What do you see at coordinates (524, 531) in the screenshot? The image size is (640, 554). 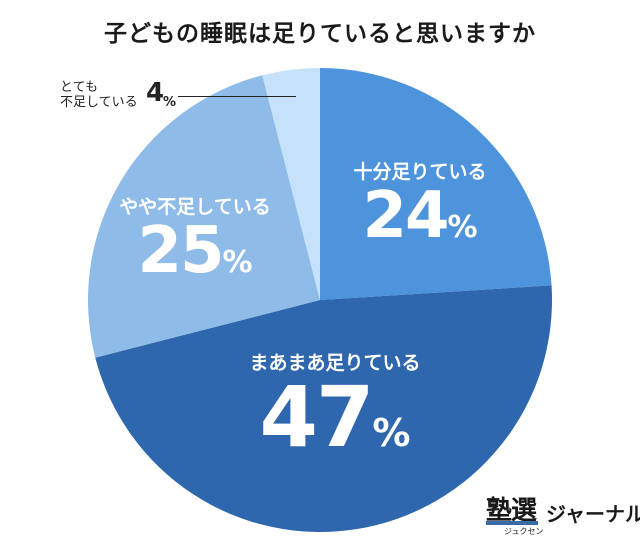 I see `logo-ruby: ジュクセン` at bounding box center [524, 531].